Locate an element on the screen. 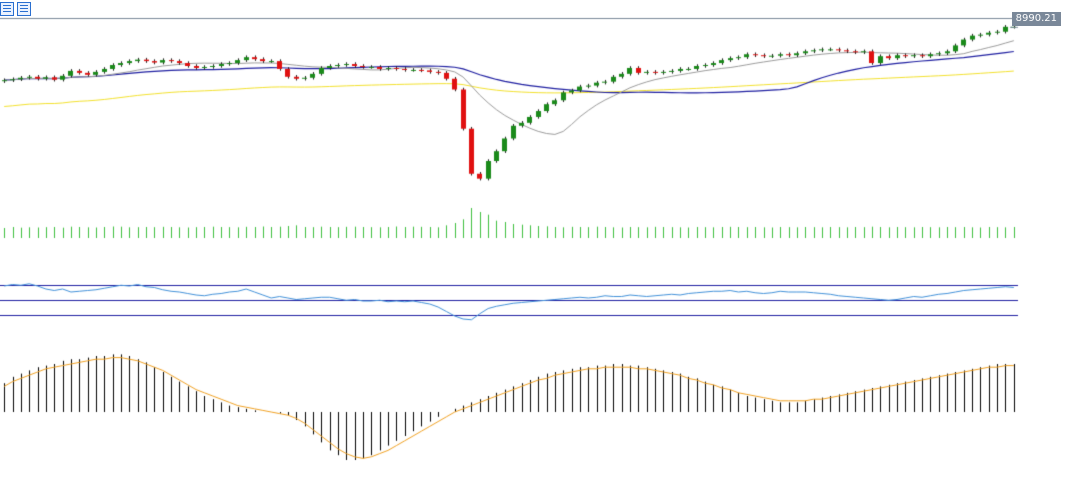 The width and height of the screenshot is (1067, 497). chart-compare-icon is located at coordinates (24, 9).